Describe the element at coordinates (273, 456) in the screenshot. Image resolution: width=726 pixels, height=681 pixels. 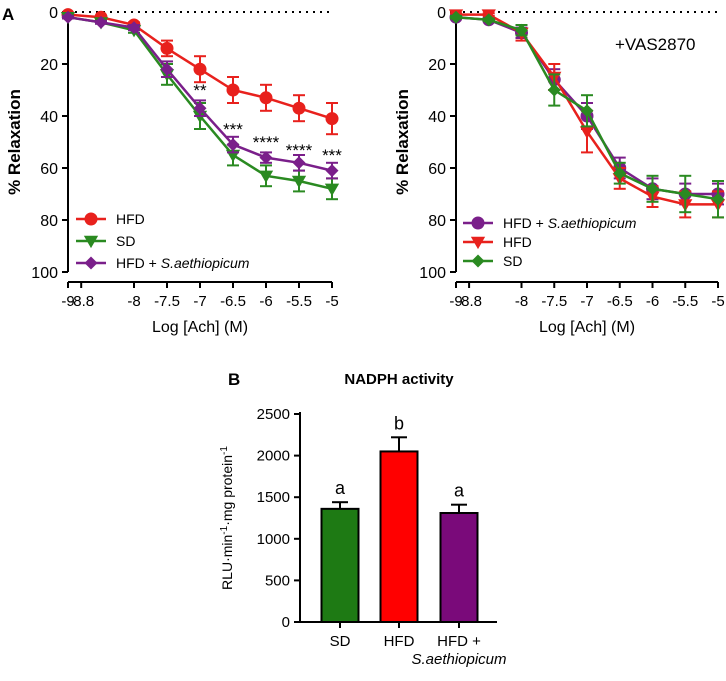
I see `y-tick-label: 2000` at that location.